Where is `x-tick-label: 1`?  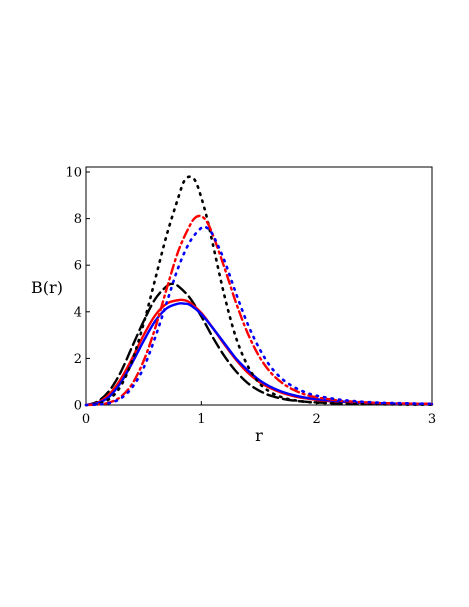 x-tick-label: 1 is located at coordinates (201, 419).